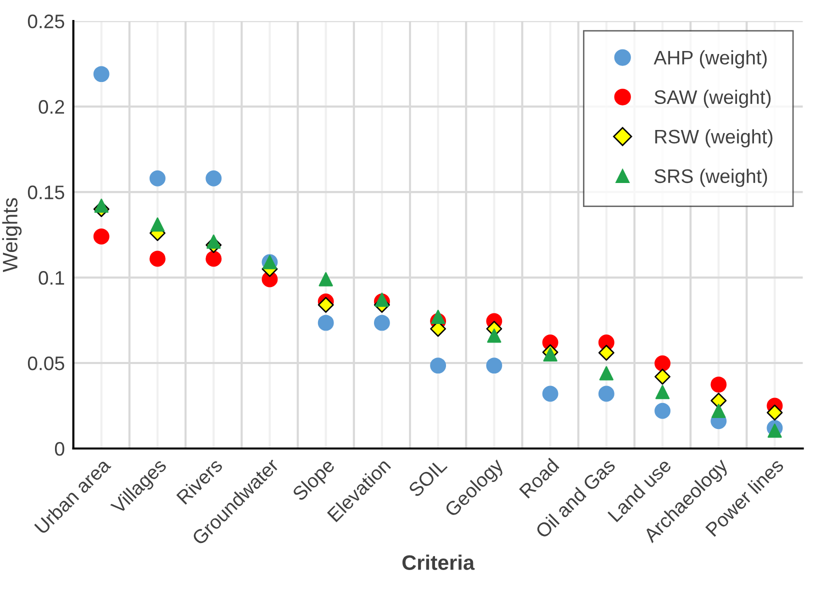 The width and height of the screenshot is (815, 602). I want to click on legend-label: AHP (weight), so click(710, 59).